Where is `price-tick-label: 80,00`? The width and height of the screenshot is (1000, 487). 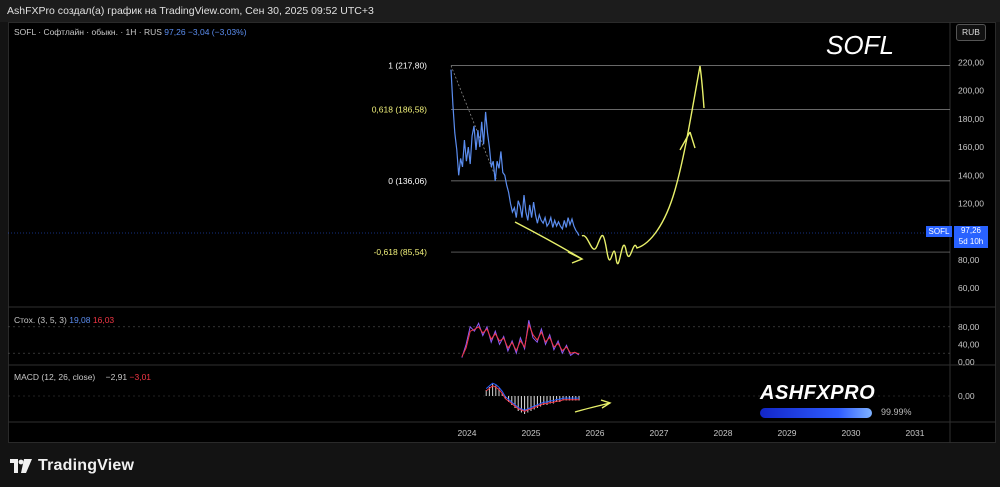
price-tick-label: 80,00 is located at coordinates (969, 260).